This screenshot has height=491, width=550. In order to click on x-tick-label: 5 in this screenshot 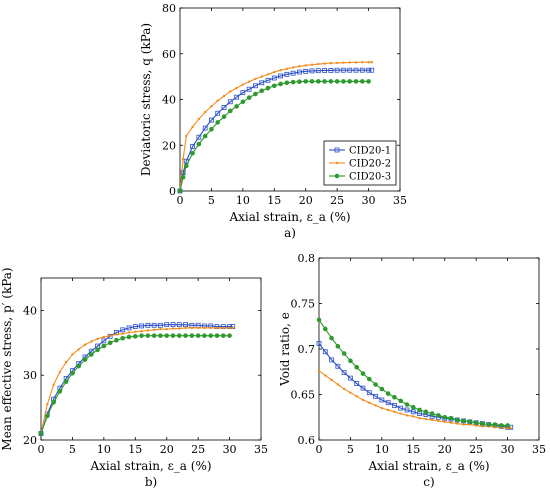, I will do `click(350, 449)`.